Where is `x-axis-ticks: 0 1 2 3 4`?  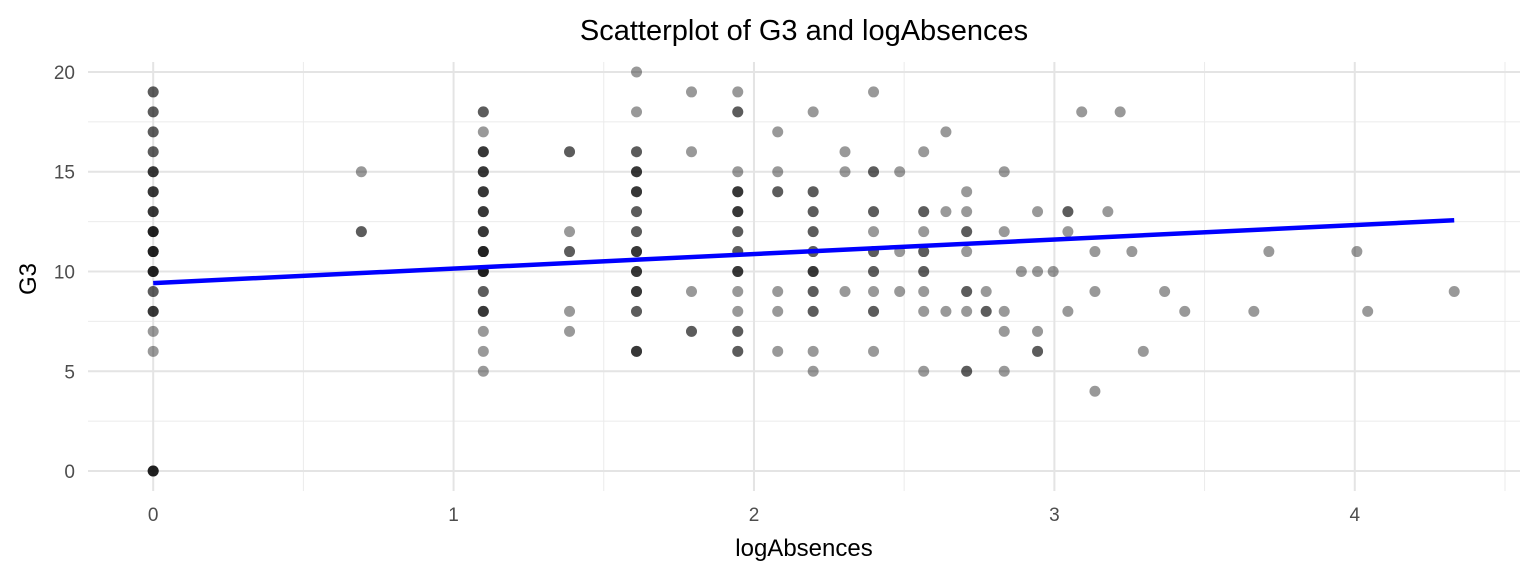 x-axis-ticks: 0 1 2 3 4 is located at coordinates (754, 515).